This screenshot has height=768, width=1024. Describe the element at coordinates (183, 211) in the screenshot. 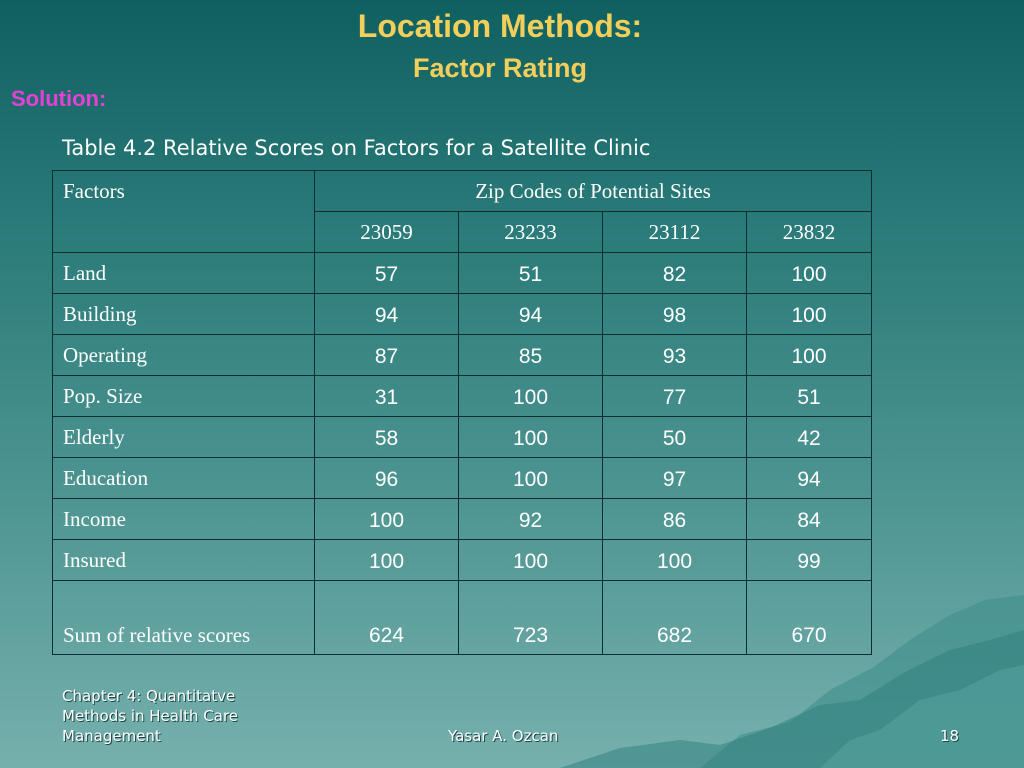

I see `factors-header: Factors` at that location.